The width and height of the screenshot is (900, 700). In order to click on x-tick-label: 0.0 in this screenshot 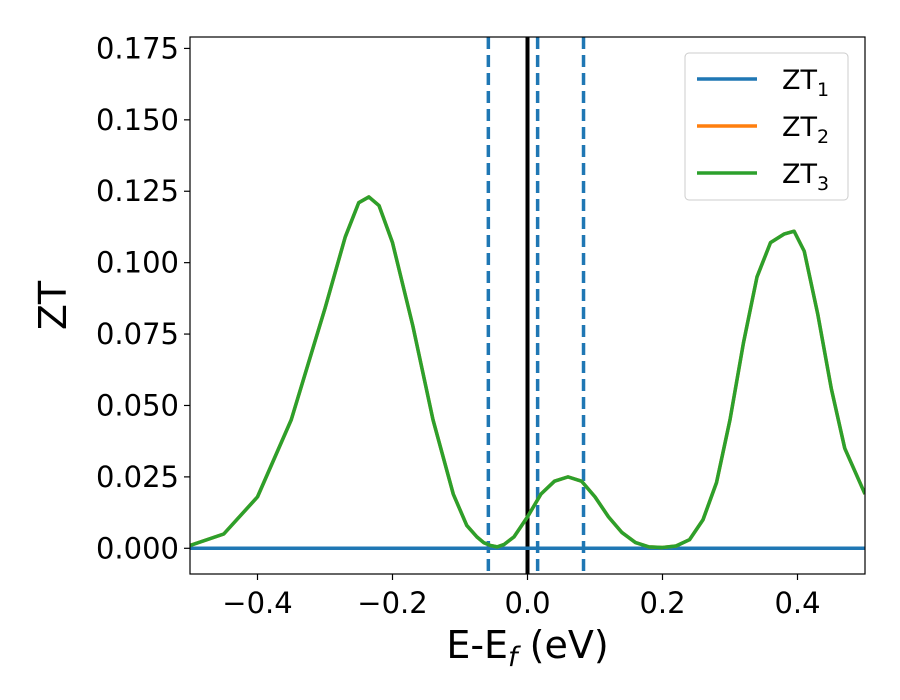, I will do `click(527, 603)`.